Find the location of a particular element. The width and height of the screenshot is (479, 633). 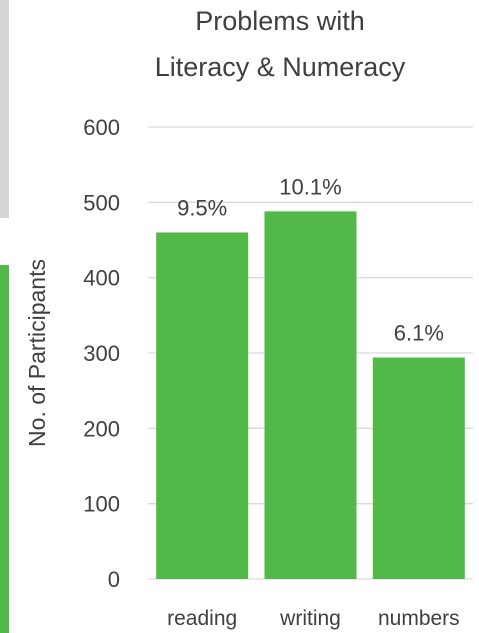

y-tick-label-200: 200 is located at coordinates (101, 428).